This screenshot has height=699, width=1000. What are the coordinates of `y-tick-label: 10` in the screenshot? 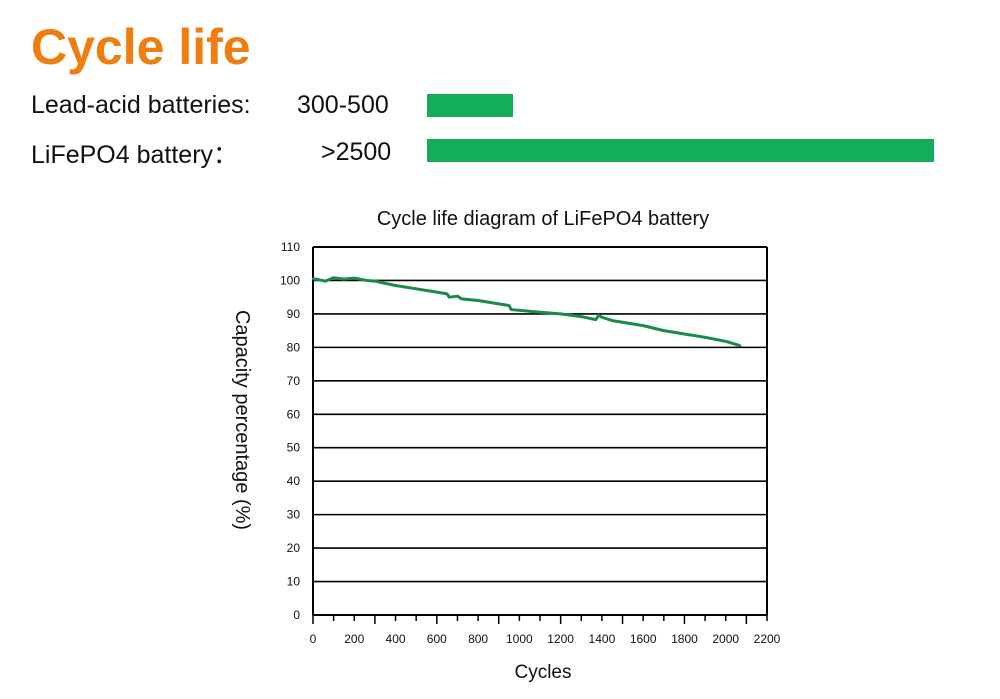 It's located at (294, 582).